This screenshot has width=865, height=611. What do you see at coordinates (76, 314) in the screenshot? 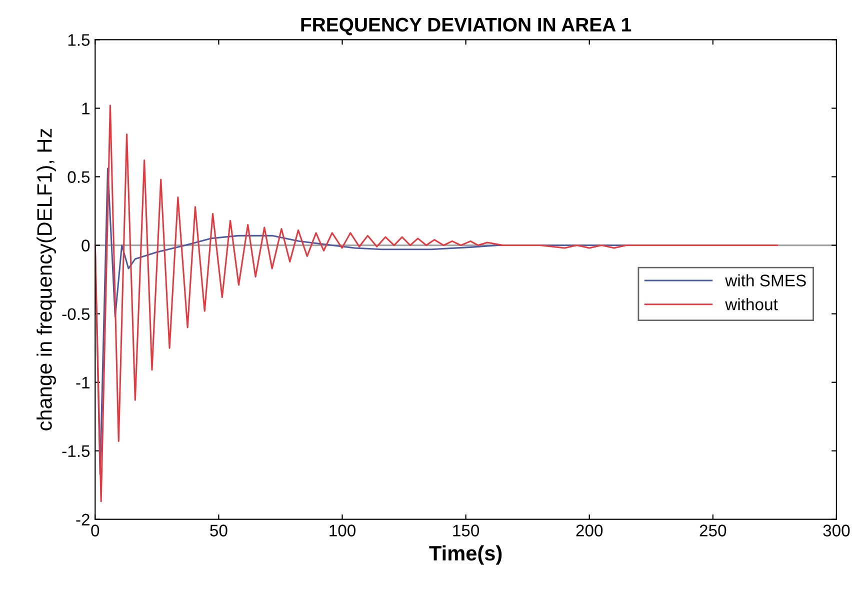
I see `y-tick-label: -0.5` at bounding box center [76, 314].